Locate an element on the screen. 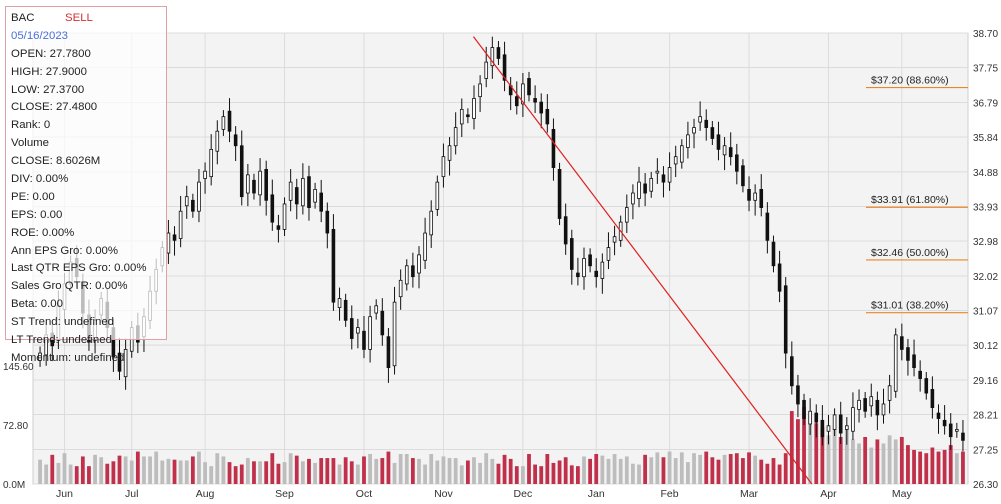 The image size is (1001, 504). pe-label: PE: 0.00 is located at coordinates (33, 196).